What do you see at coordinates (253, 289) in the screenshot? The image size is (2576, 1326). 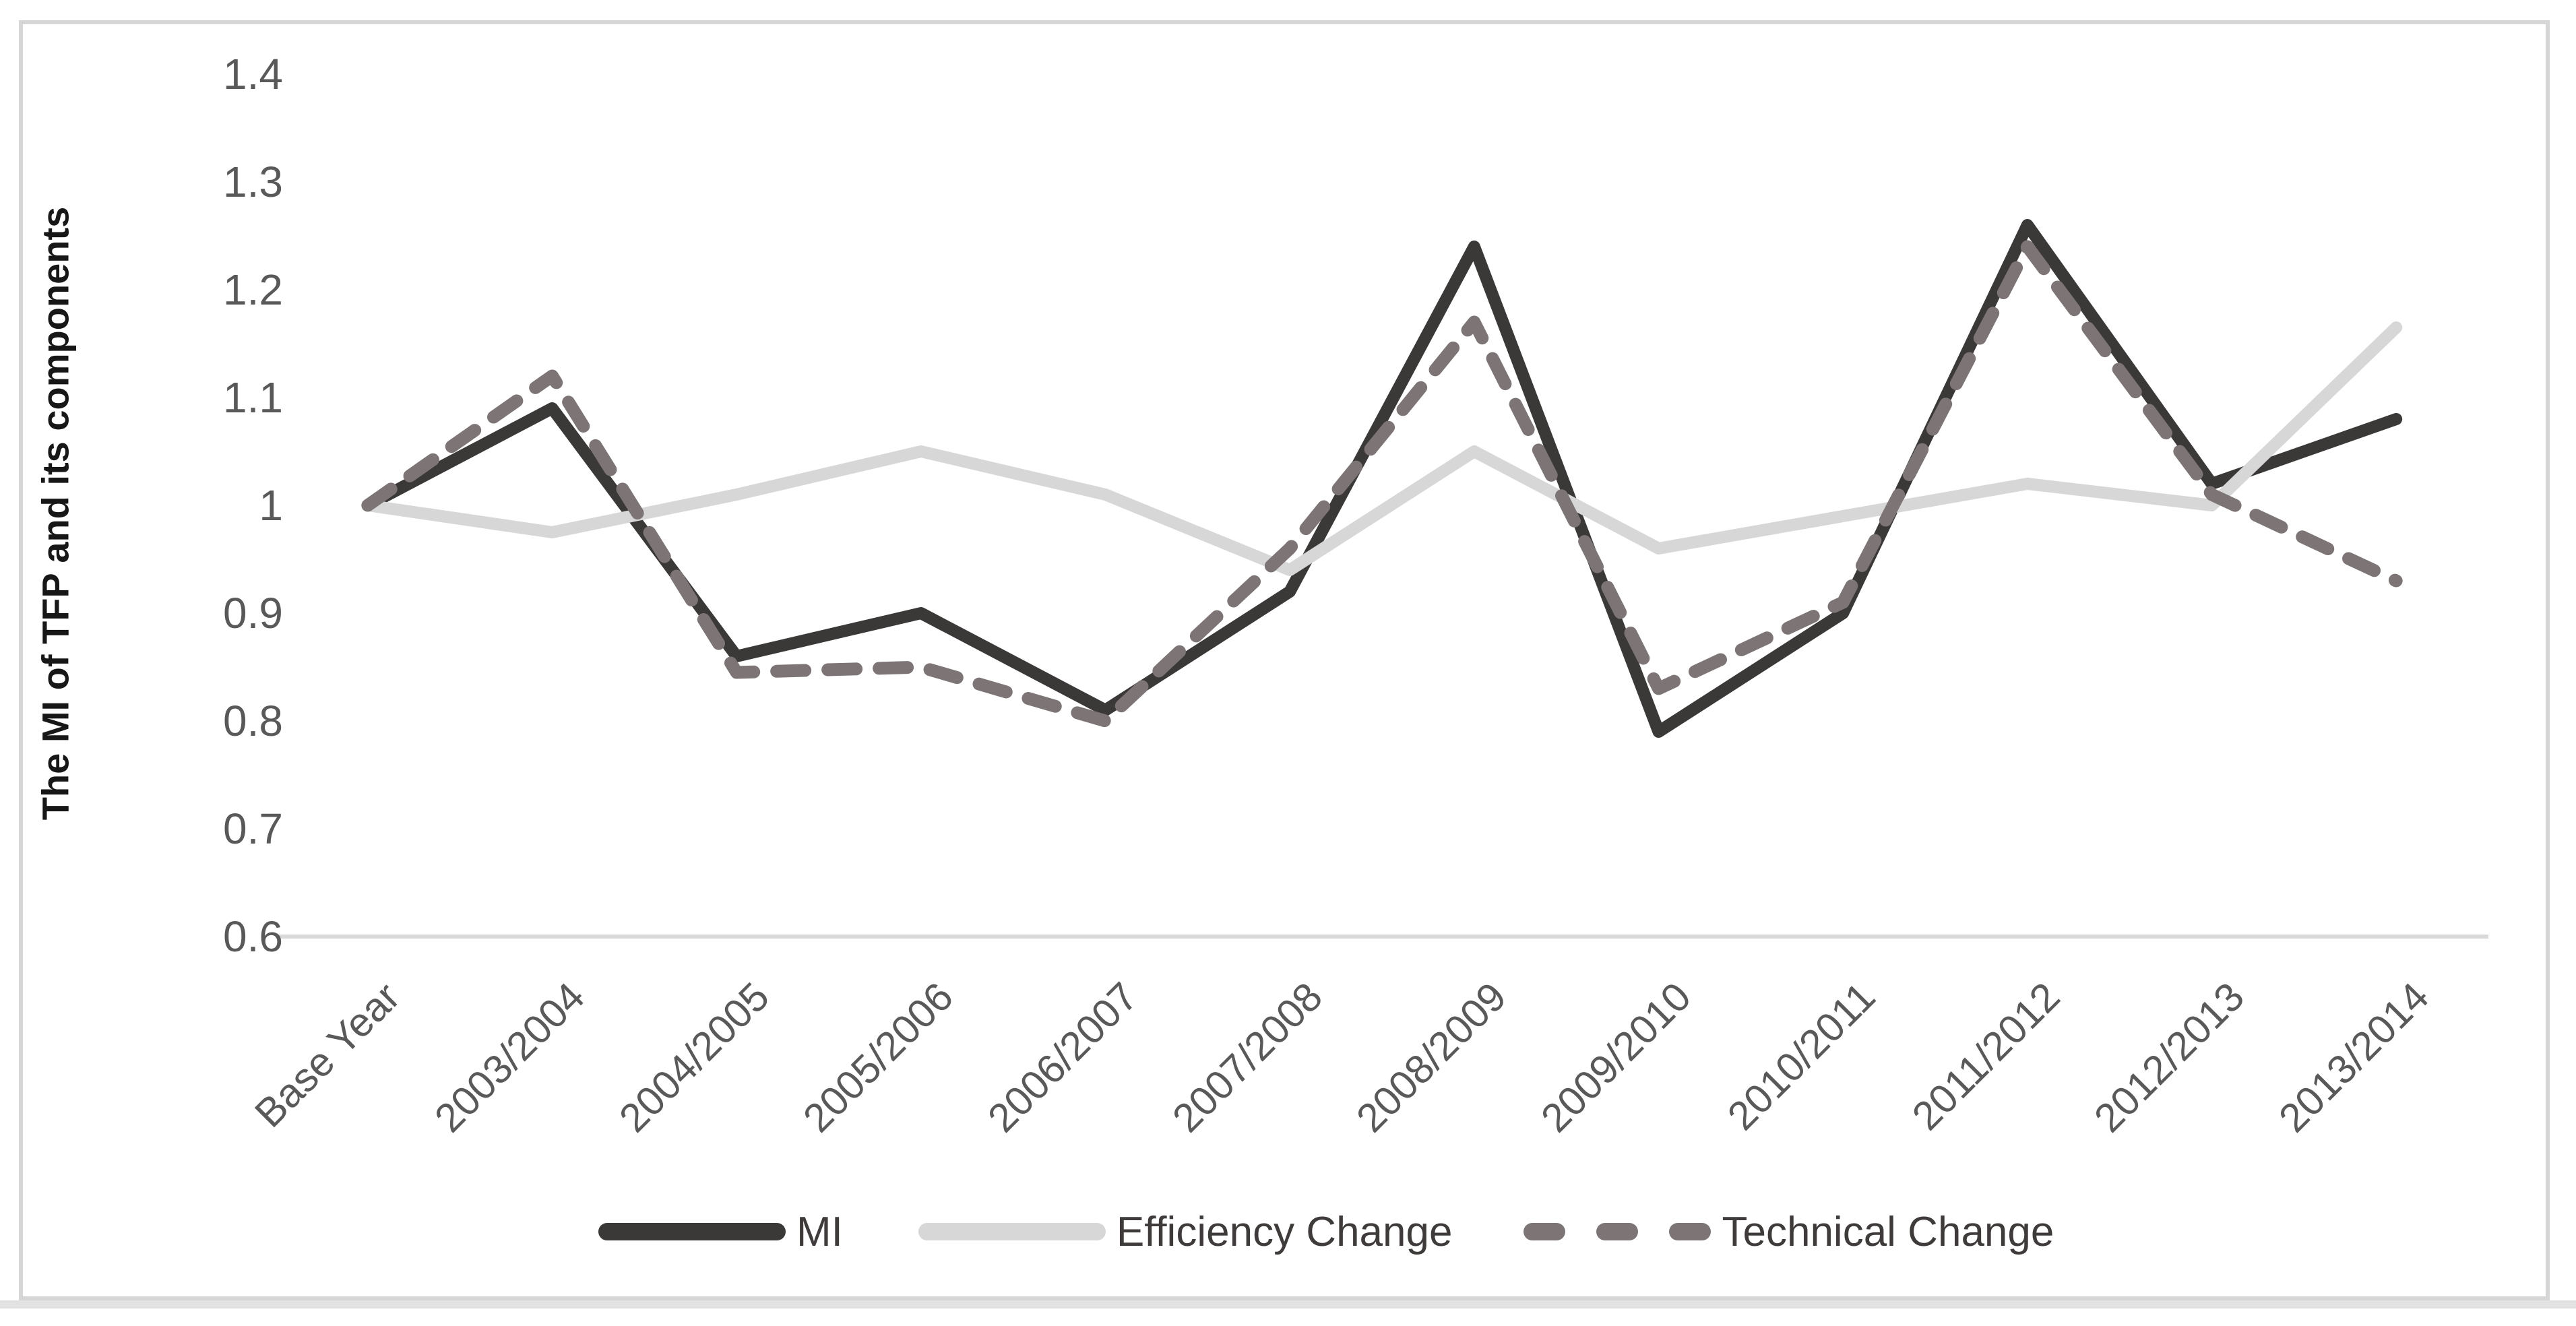 I see `y-axis-tick-label: 1.2` at bounding box center [253, 289].